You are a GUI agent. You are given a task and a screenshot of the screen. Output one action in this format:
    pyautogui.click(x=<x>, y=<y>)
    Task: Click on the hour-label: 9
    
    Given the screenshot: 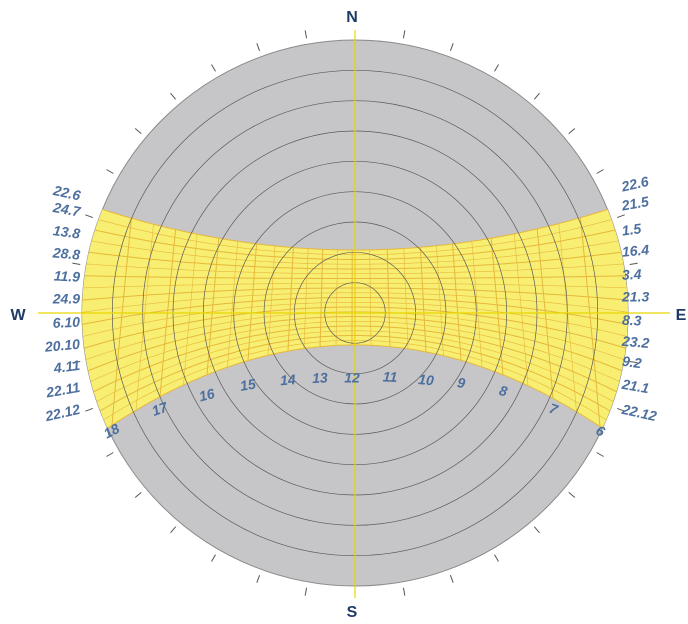 What is the action you would take?
    pyautogui.click(x=461, y=382)
    